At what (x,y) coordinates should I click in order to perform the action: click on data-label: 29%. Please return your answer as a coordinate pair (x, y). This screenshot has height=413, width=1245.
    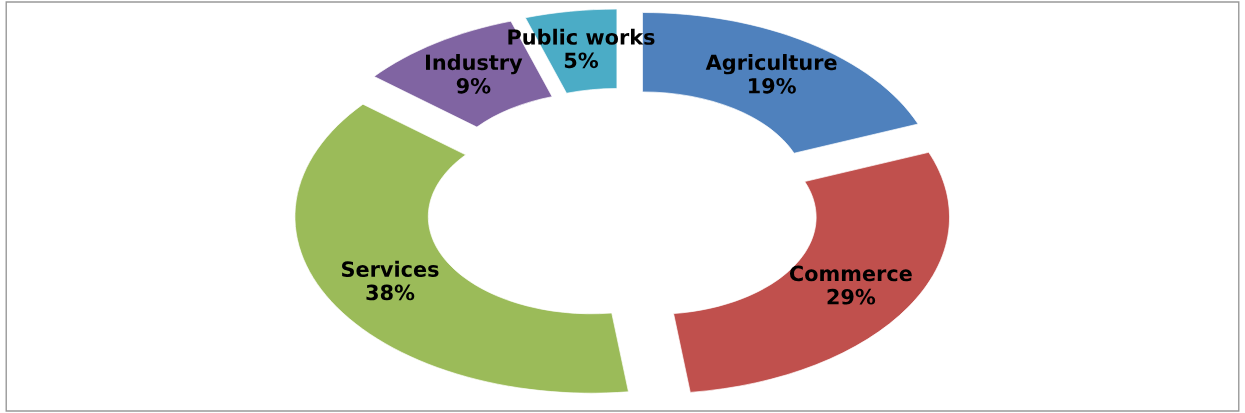
    Looking at the image, I should click on (851, 296).